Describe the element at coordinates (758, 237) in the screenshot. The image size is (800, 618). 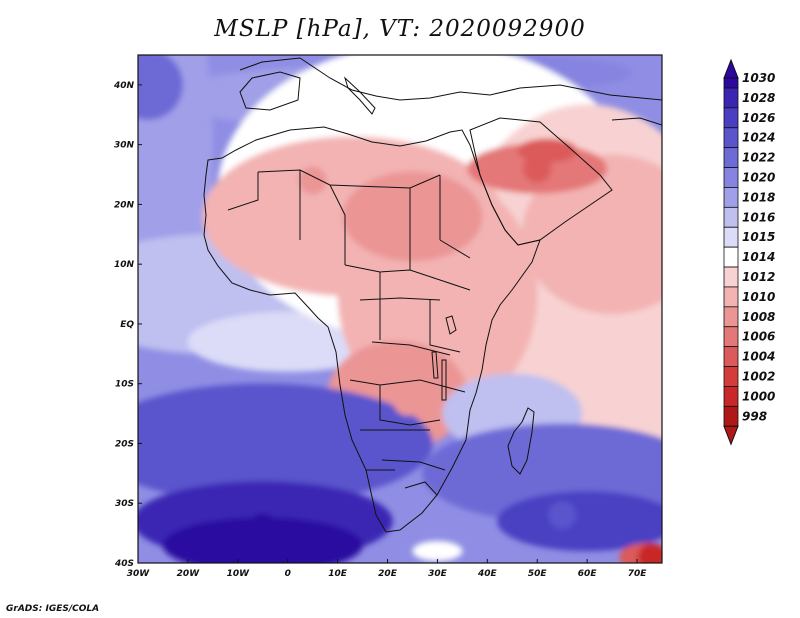
I see `colorbar-label: 1015` at that location.